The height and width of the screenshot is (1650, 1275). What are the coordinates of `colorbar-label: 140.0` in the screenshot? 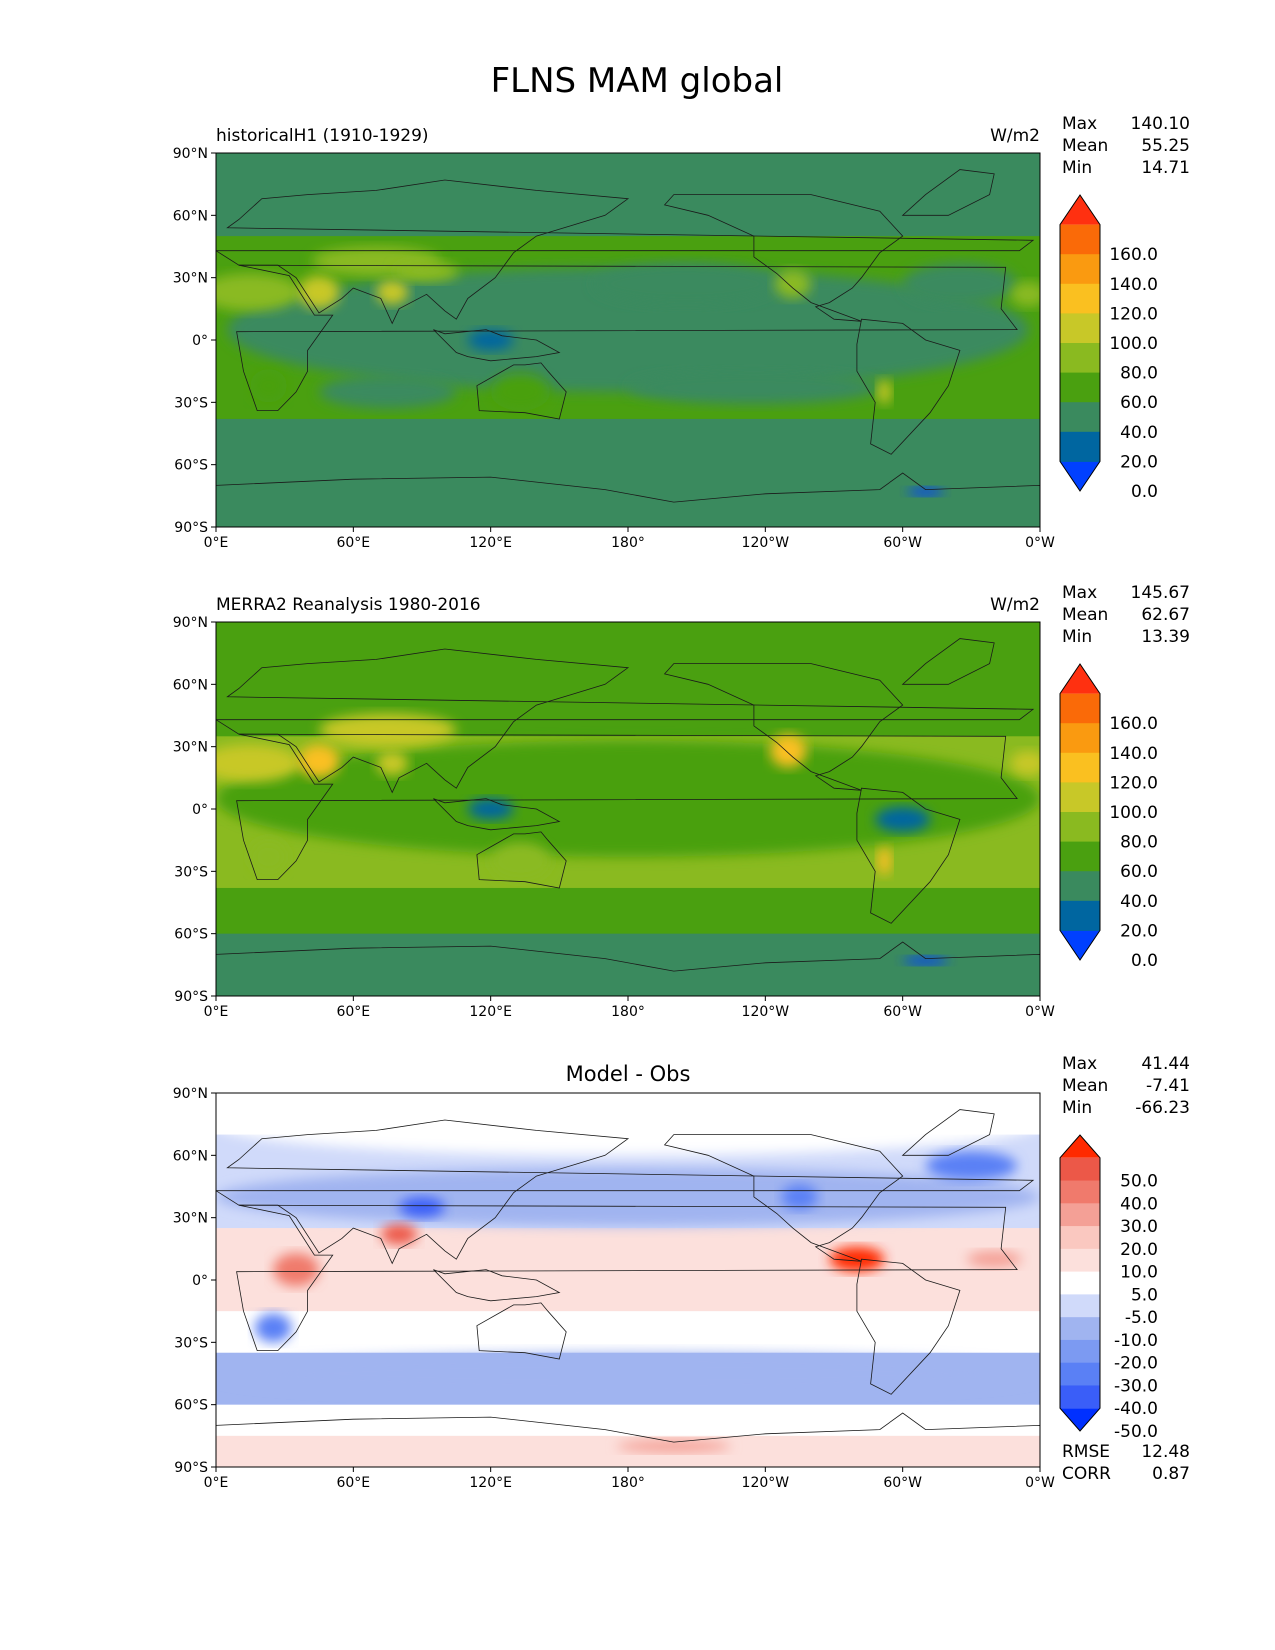 It's located at (1133, 285).